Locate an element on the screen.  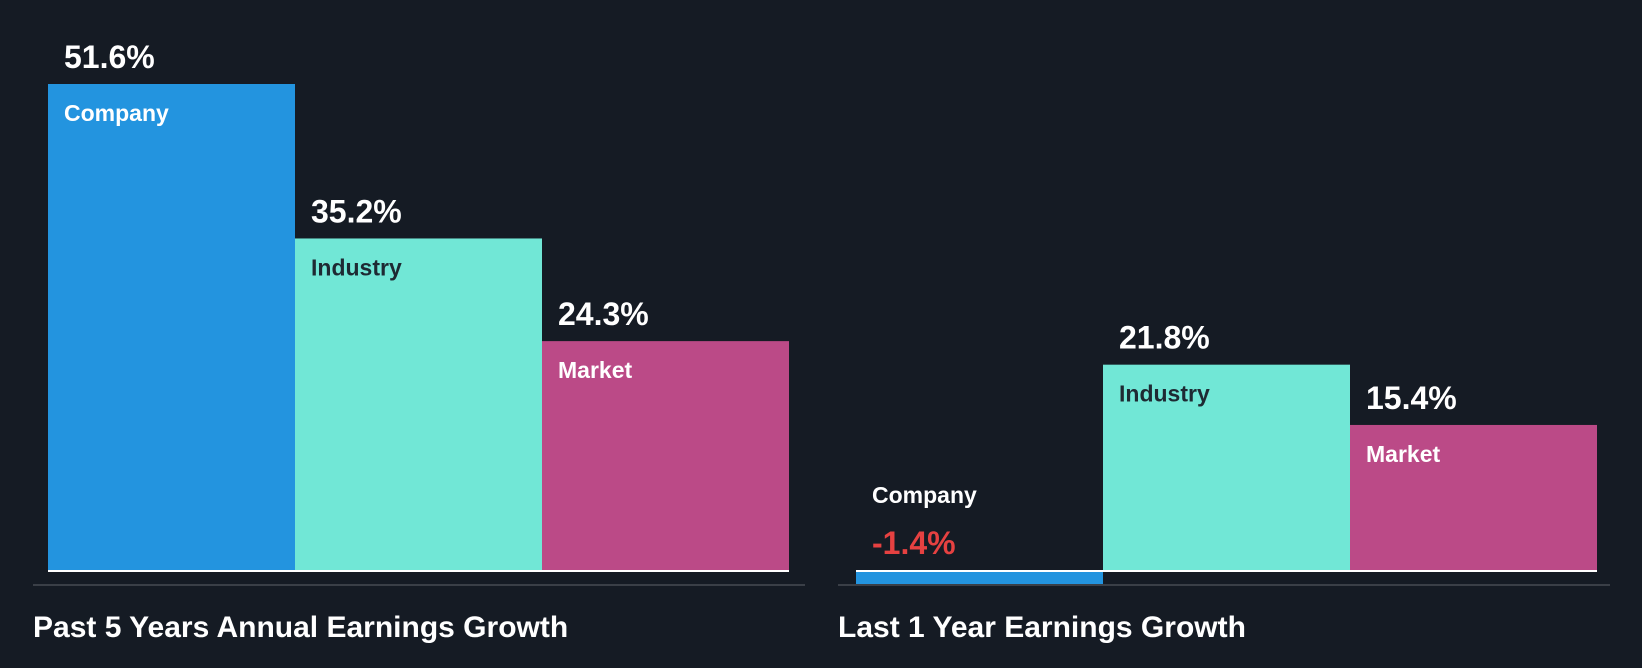
chart-title: Last 1 Year Earnings Growth is located at coordinates (1042, 627).